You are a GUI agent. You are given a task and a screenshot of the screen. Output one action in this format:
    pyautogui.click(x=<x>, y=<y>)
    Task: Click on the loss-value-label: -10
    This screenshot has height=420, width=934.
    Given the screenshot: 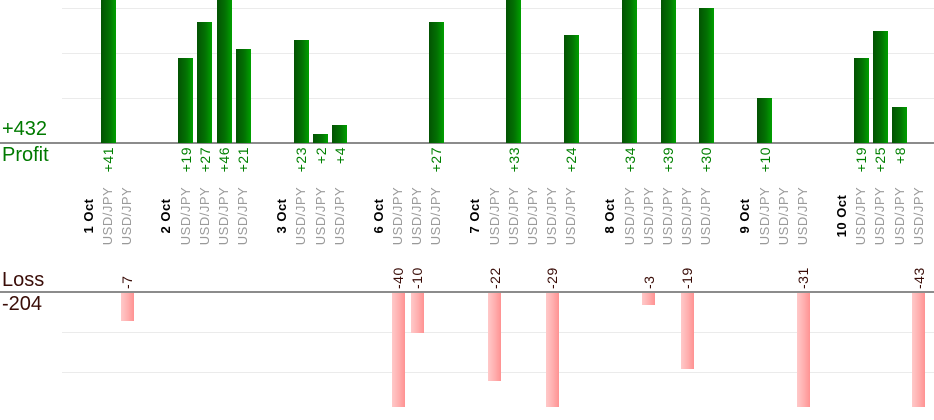 What is the action you would take?
    pyautogui.click(x=417, y=278)
    